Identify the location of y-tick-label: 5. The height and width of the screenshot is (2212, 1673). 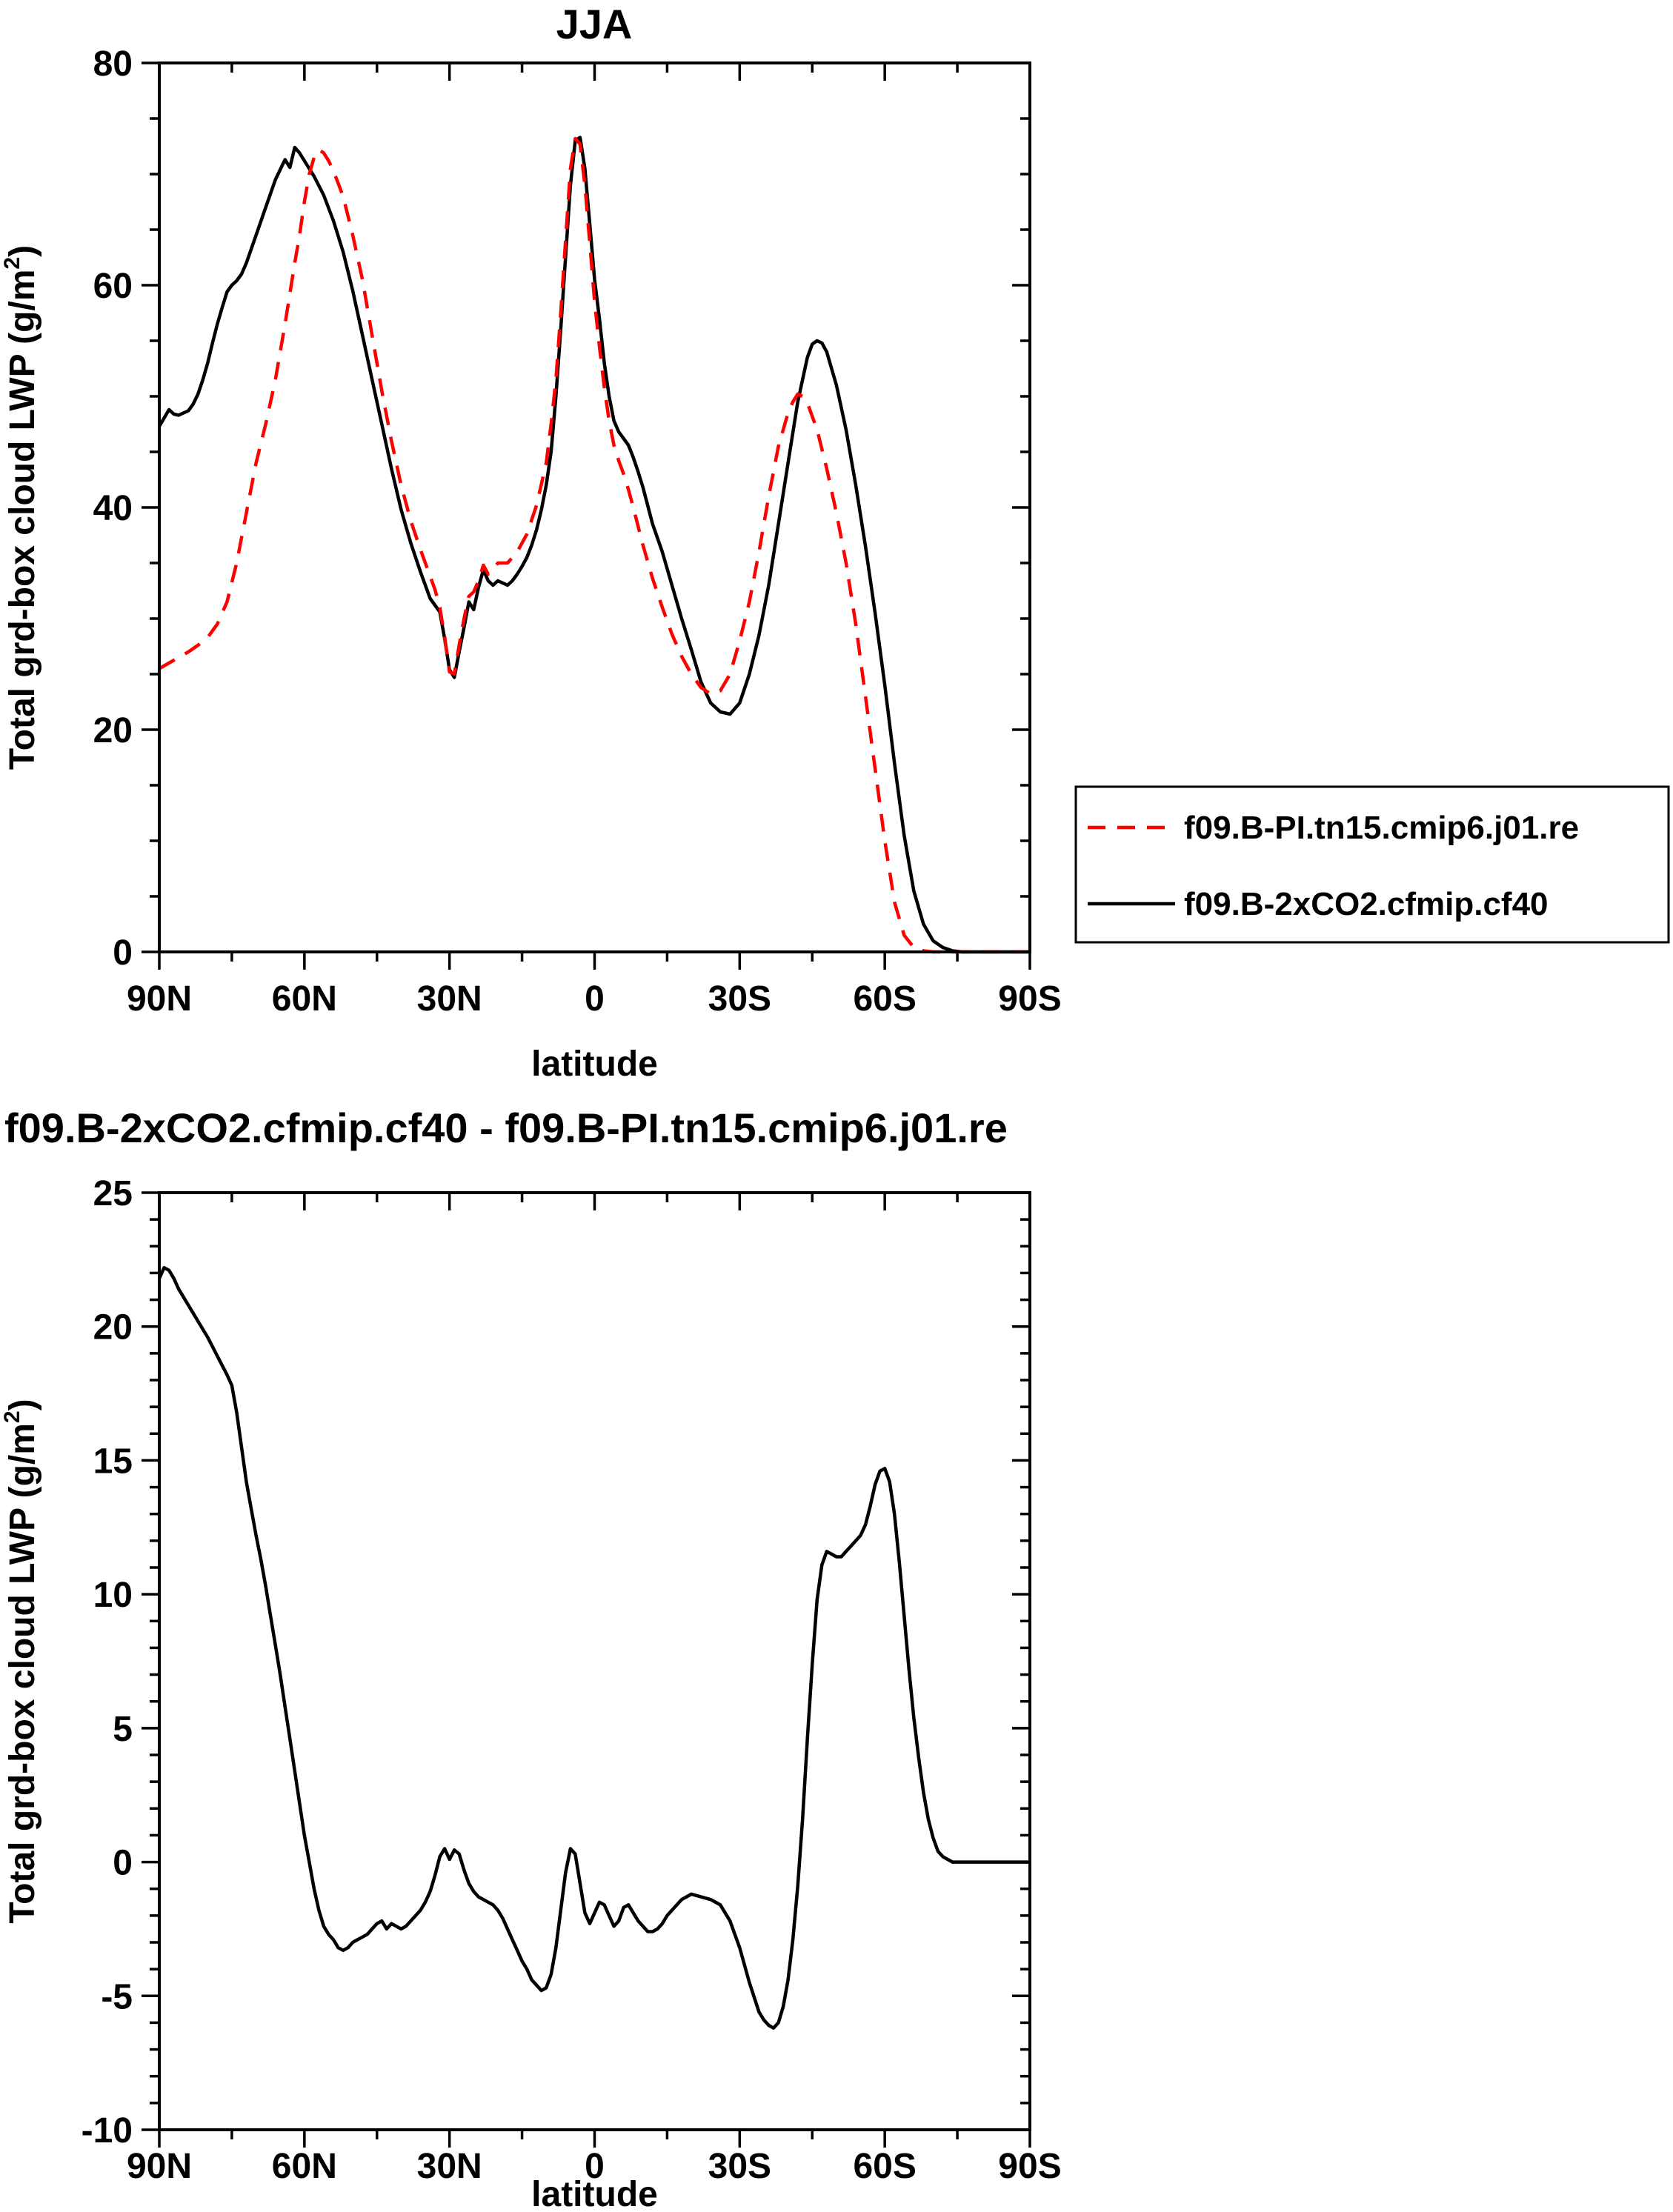
(123, 1729).